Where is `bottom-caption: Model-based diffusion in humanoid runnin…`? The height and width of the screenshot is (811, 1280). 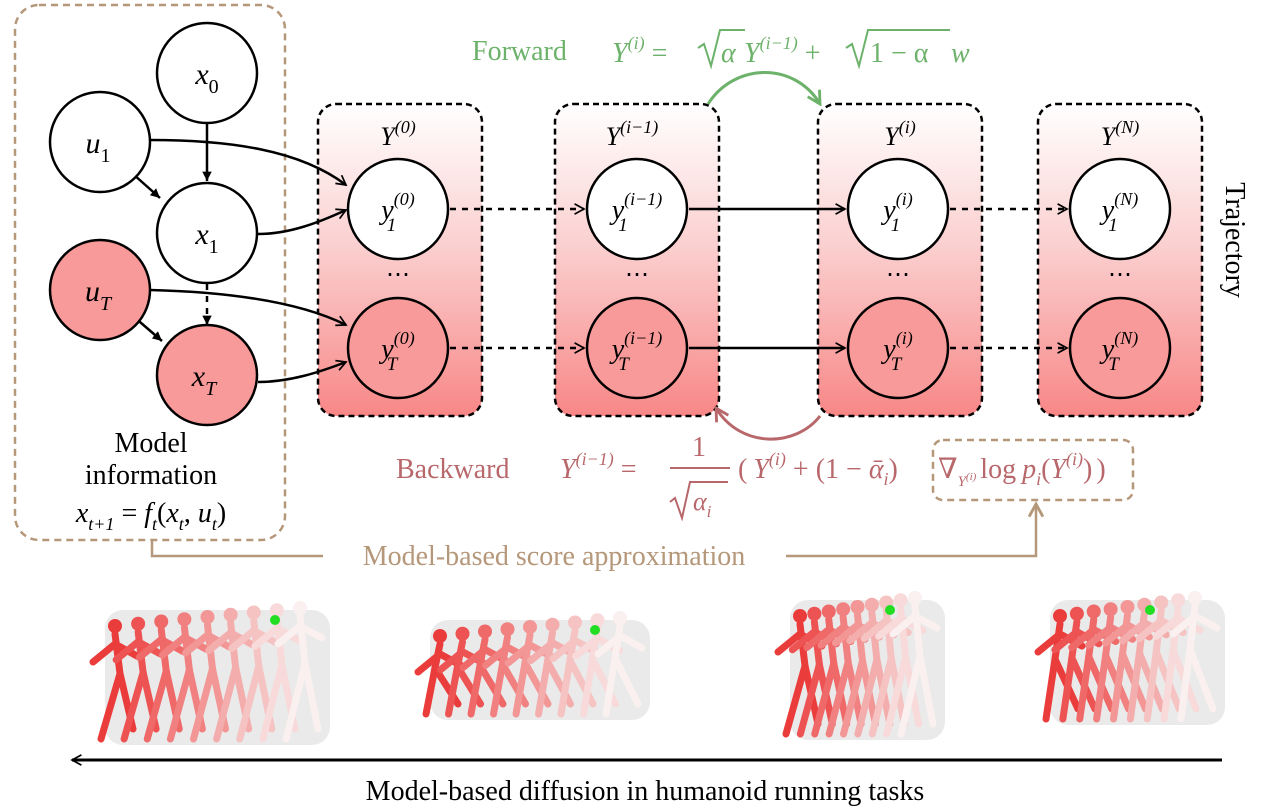
bottom-caption: Model-based diffusion in humanoid runnin… is located at coordinates (645, 791).